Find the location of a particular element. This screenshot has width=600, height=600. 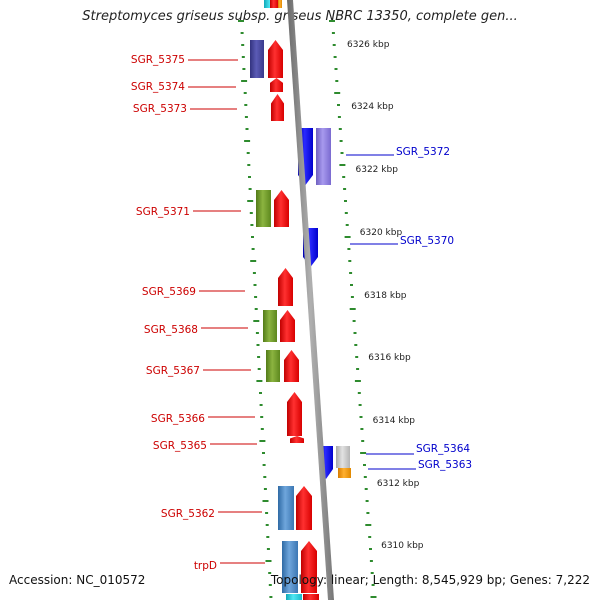

gene-label-sgr-5374: SGR_5374 is located at coordinates (158, 87).